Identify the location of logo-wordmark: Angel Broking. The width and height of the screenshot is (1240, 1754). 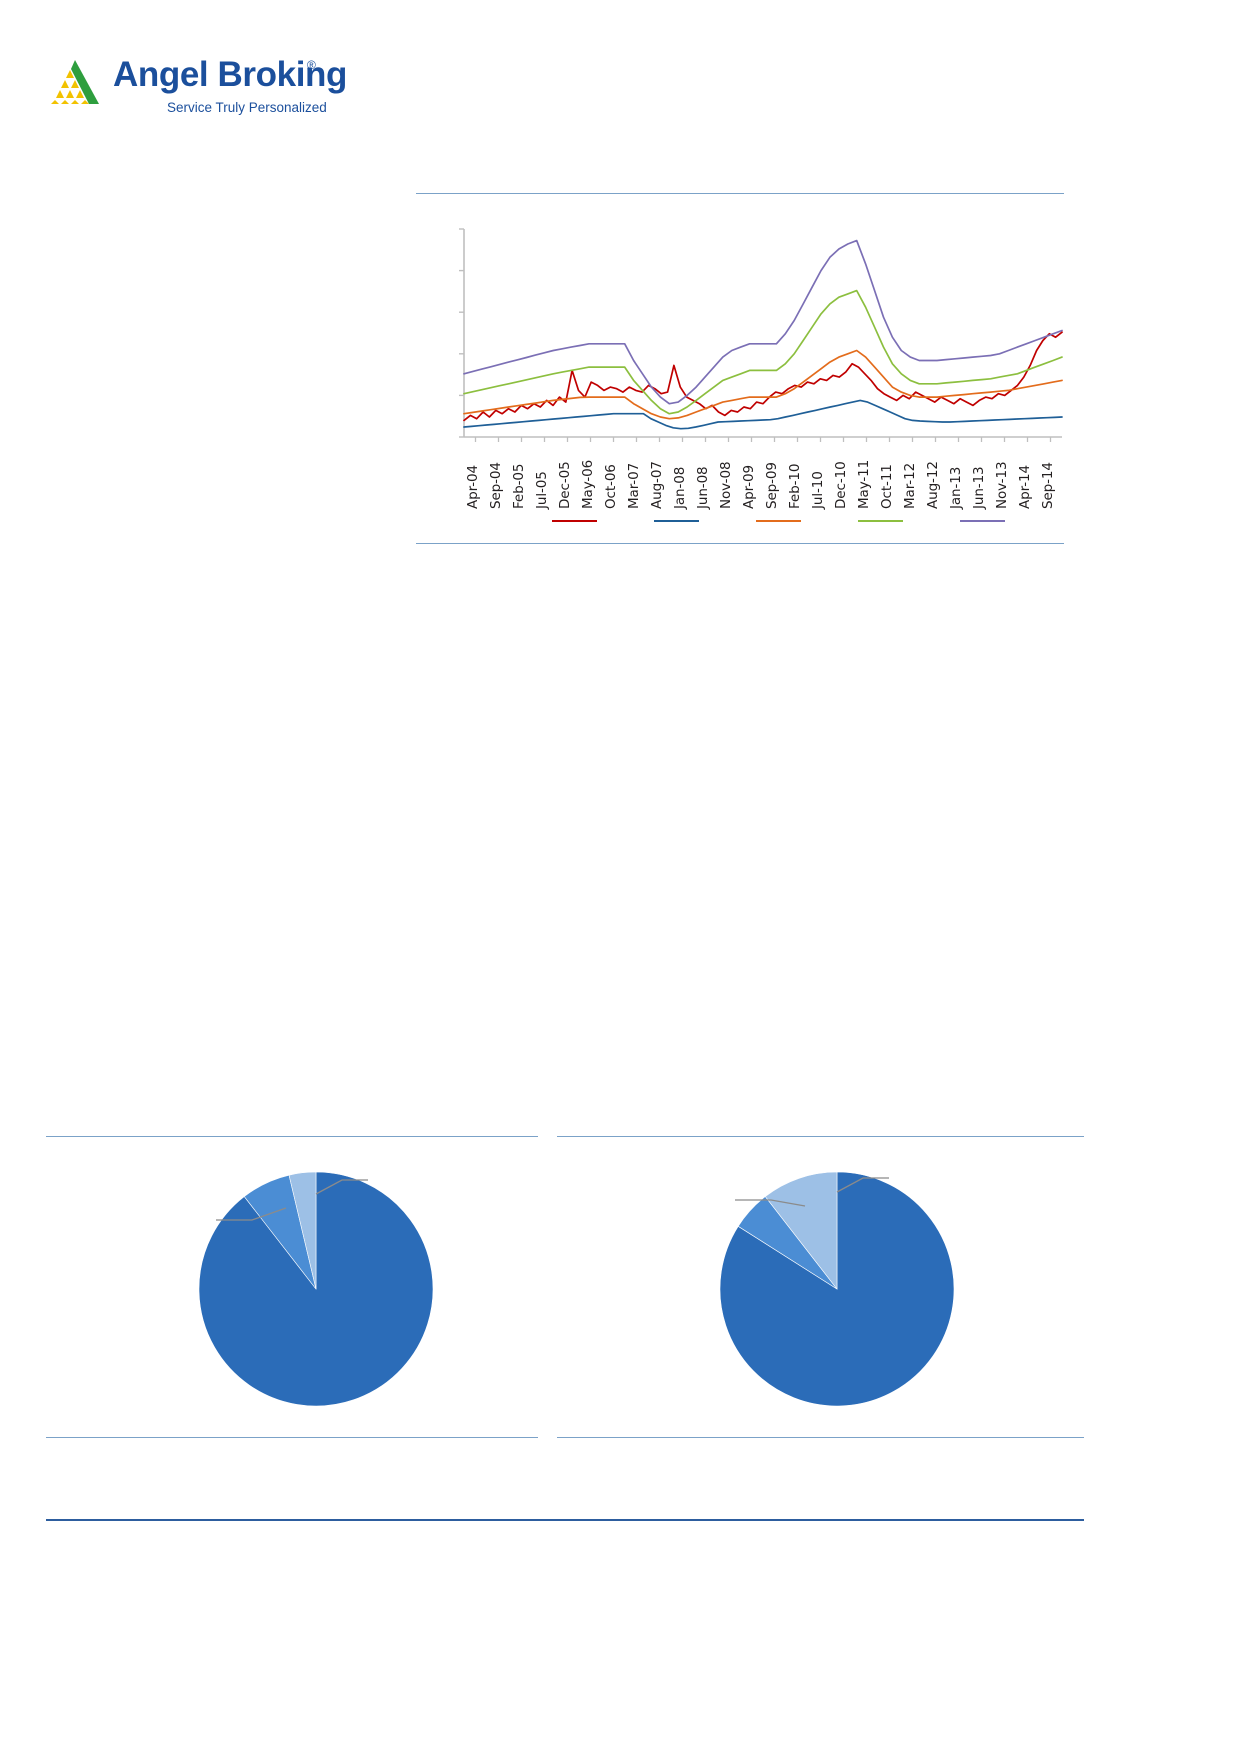
(230, 74).